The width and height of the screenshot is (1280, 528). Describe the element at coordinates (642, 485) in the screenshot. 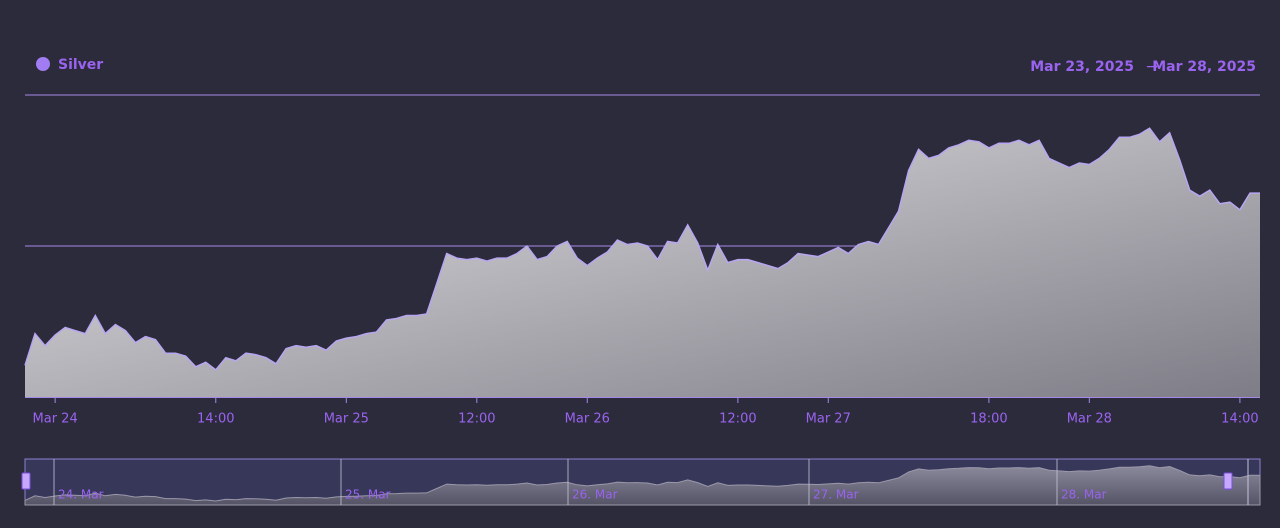

I see `navigator-area` at that location.